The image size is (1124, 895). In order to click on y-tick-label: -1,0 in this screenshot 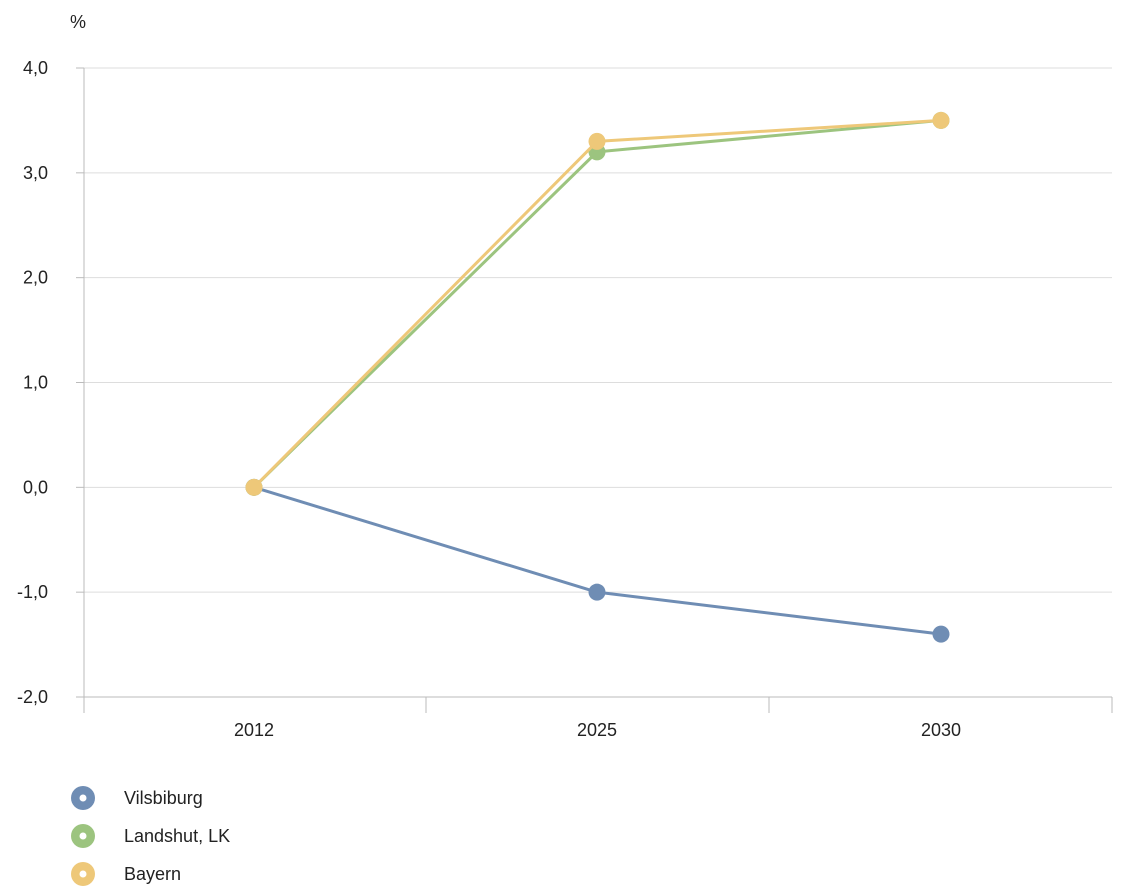, I will do `click(32, 592)`.